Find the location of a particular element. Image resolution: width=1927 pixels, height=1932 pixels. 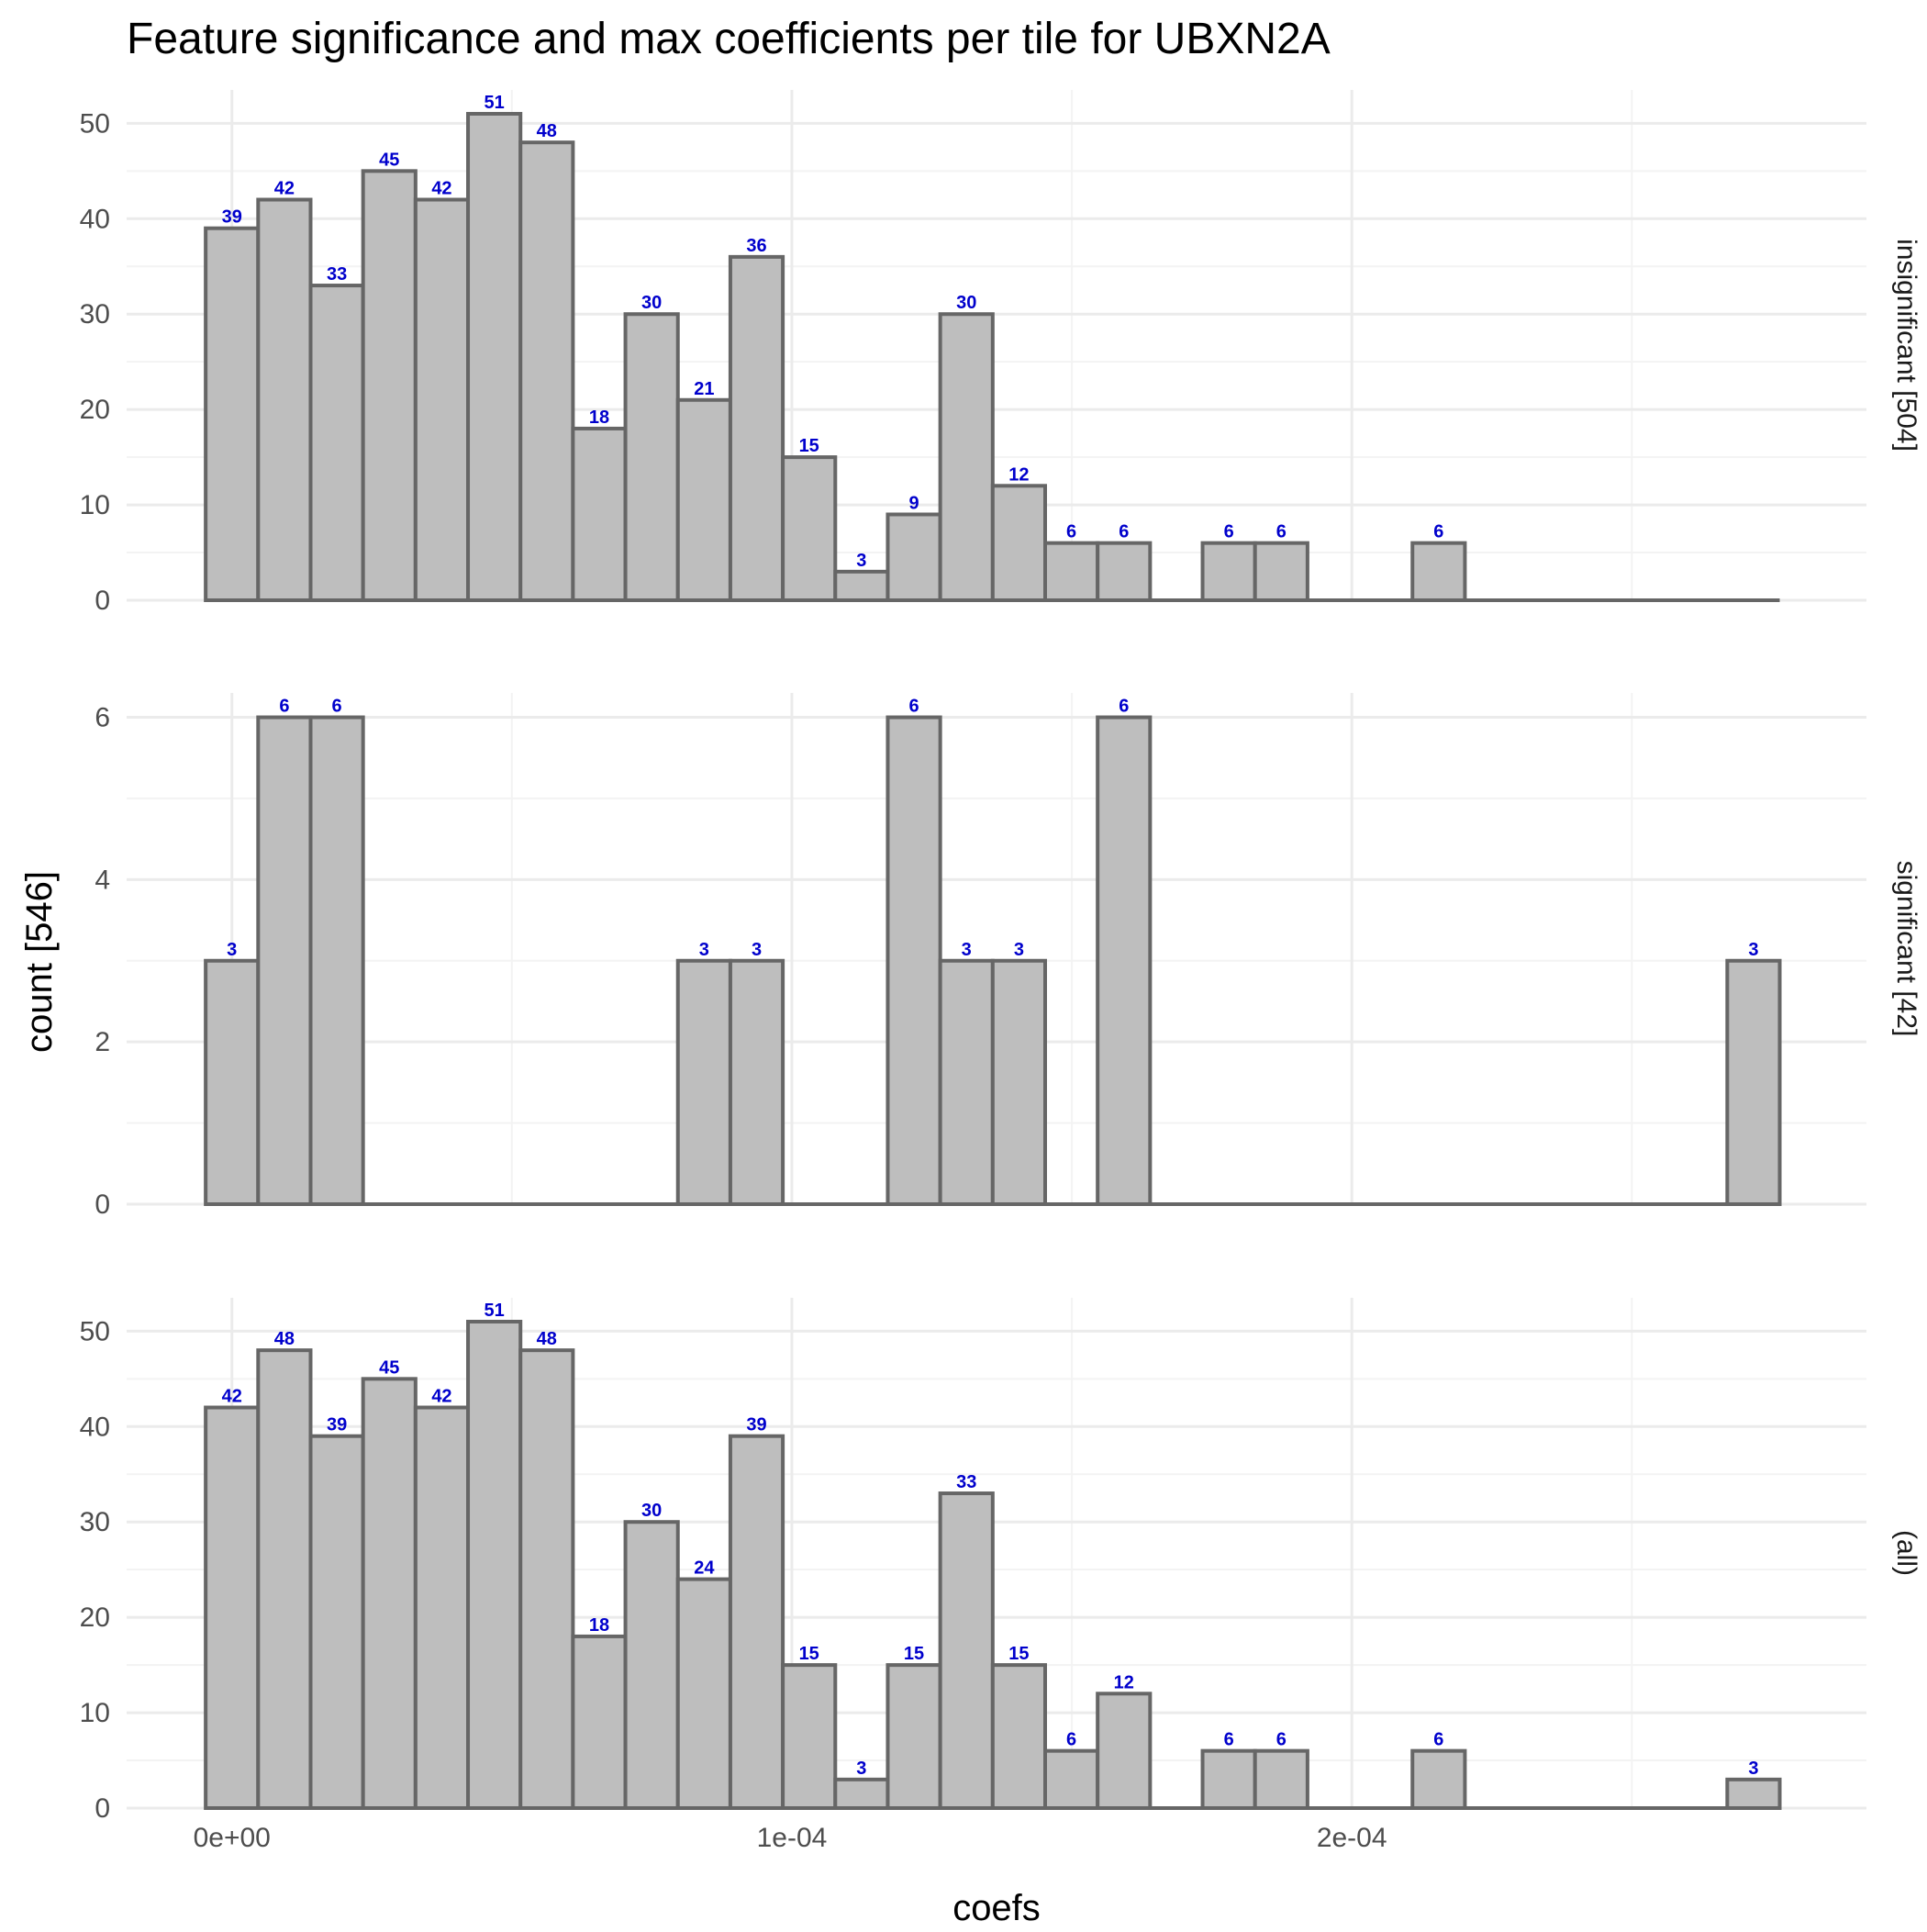

facet-strip-label: insignificant [504] is located at coordinates (1906, 345).